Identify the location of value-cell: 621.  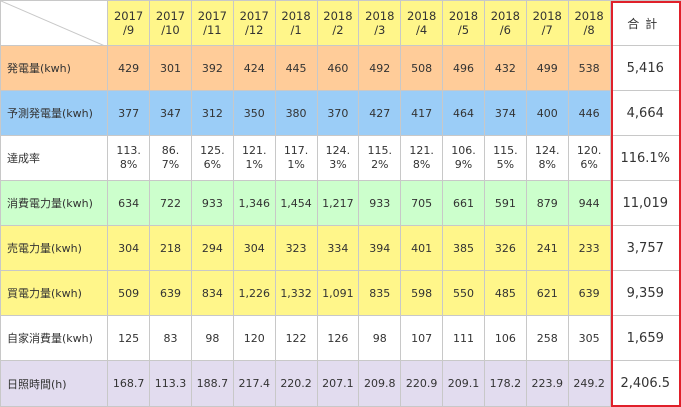
(547, 293).